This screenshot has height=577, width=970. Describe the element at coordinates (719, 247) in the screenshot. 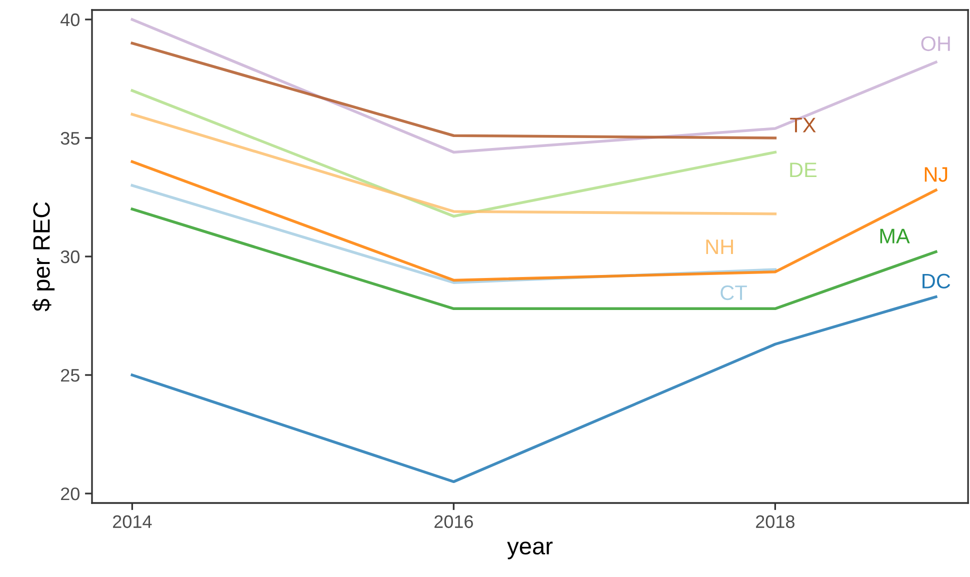

I see `series-label: NH` at that location.